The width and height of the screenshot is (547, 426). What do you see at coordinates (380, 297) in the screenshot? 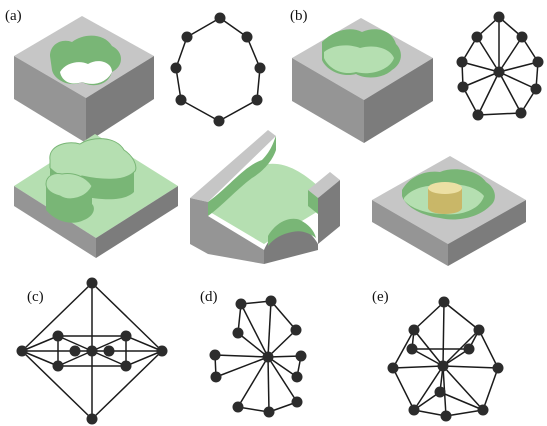
I see `label-e: (e)` at bounding box center [380, 297].